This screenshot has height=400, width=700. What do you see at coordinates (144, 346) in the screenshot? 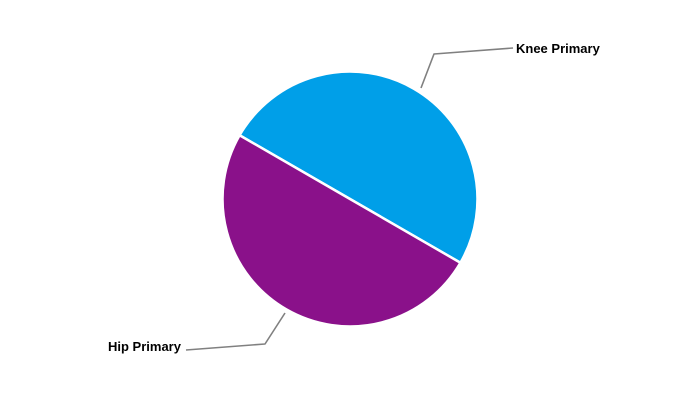
I see `slice-label-hip: Hip Primary` at bounding box center [144, 346].